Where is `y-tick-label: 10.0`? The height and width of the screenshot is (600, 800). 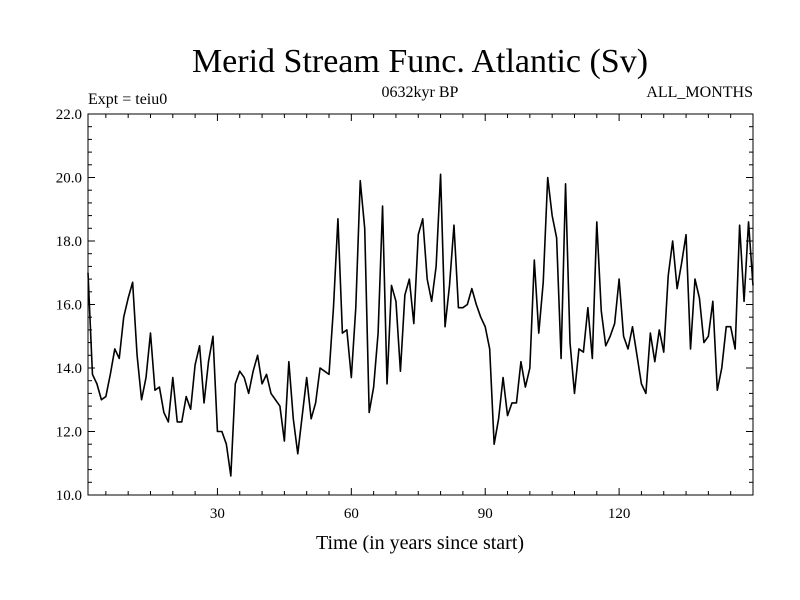
y-tick-label: 10.0 is located at coordinates (69, 496).